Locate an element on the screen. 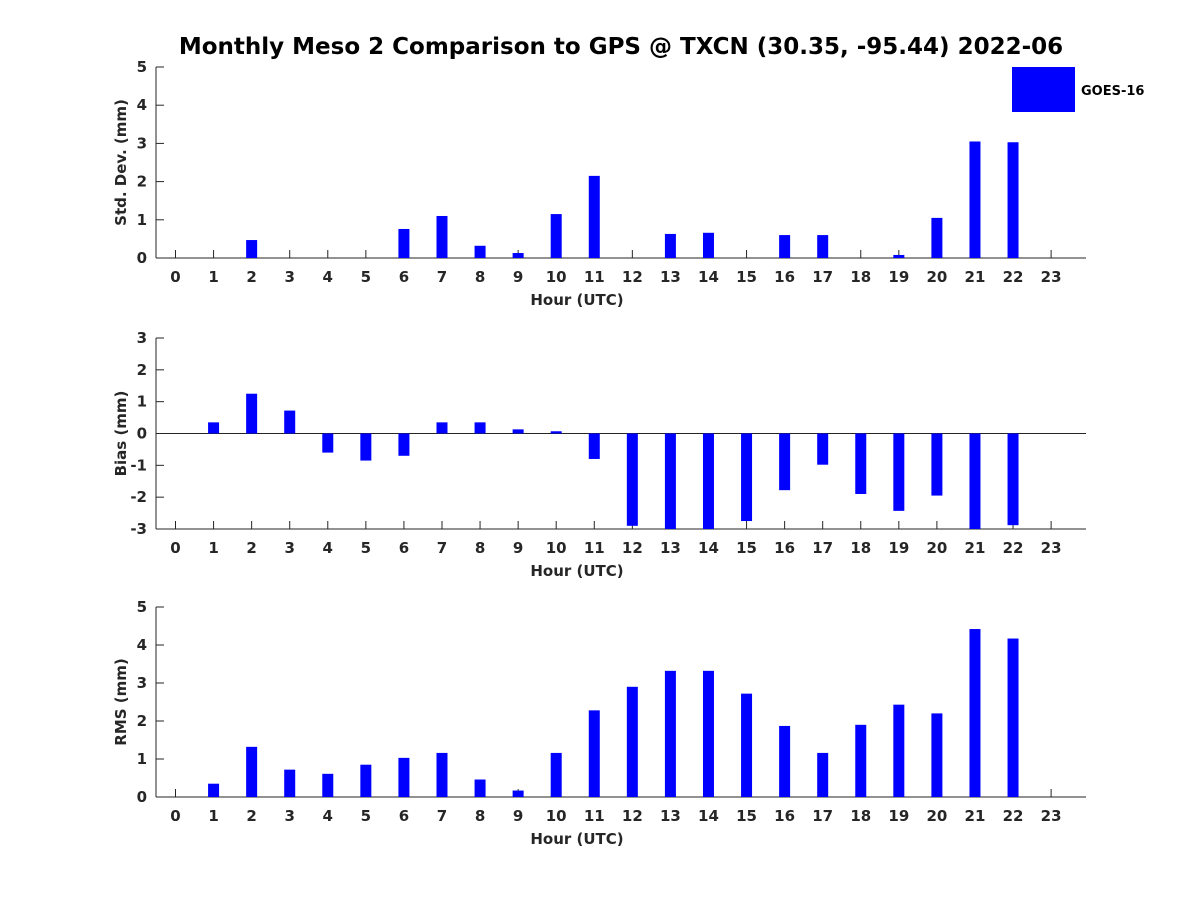 Image resolution: width=1200 pixels, height=900 pixels. y-tick-label: 4 is located at coordinates (142, 645).